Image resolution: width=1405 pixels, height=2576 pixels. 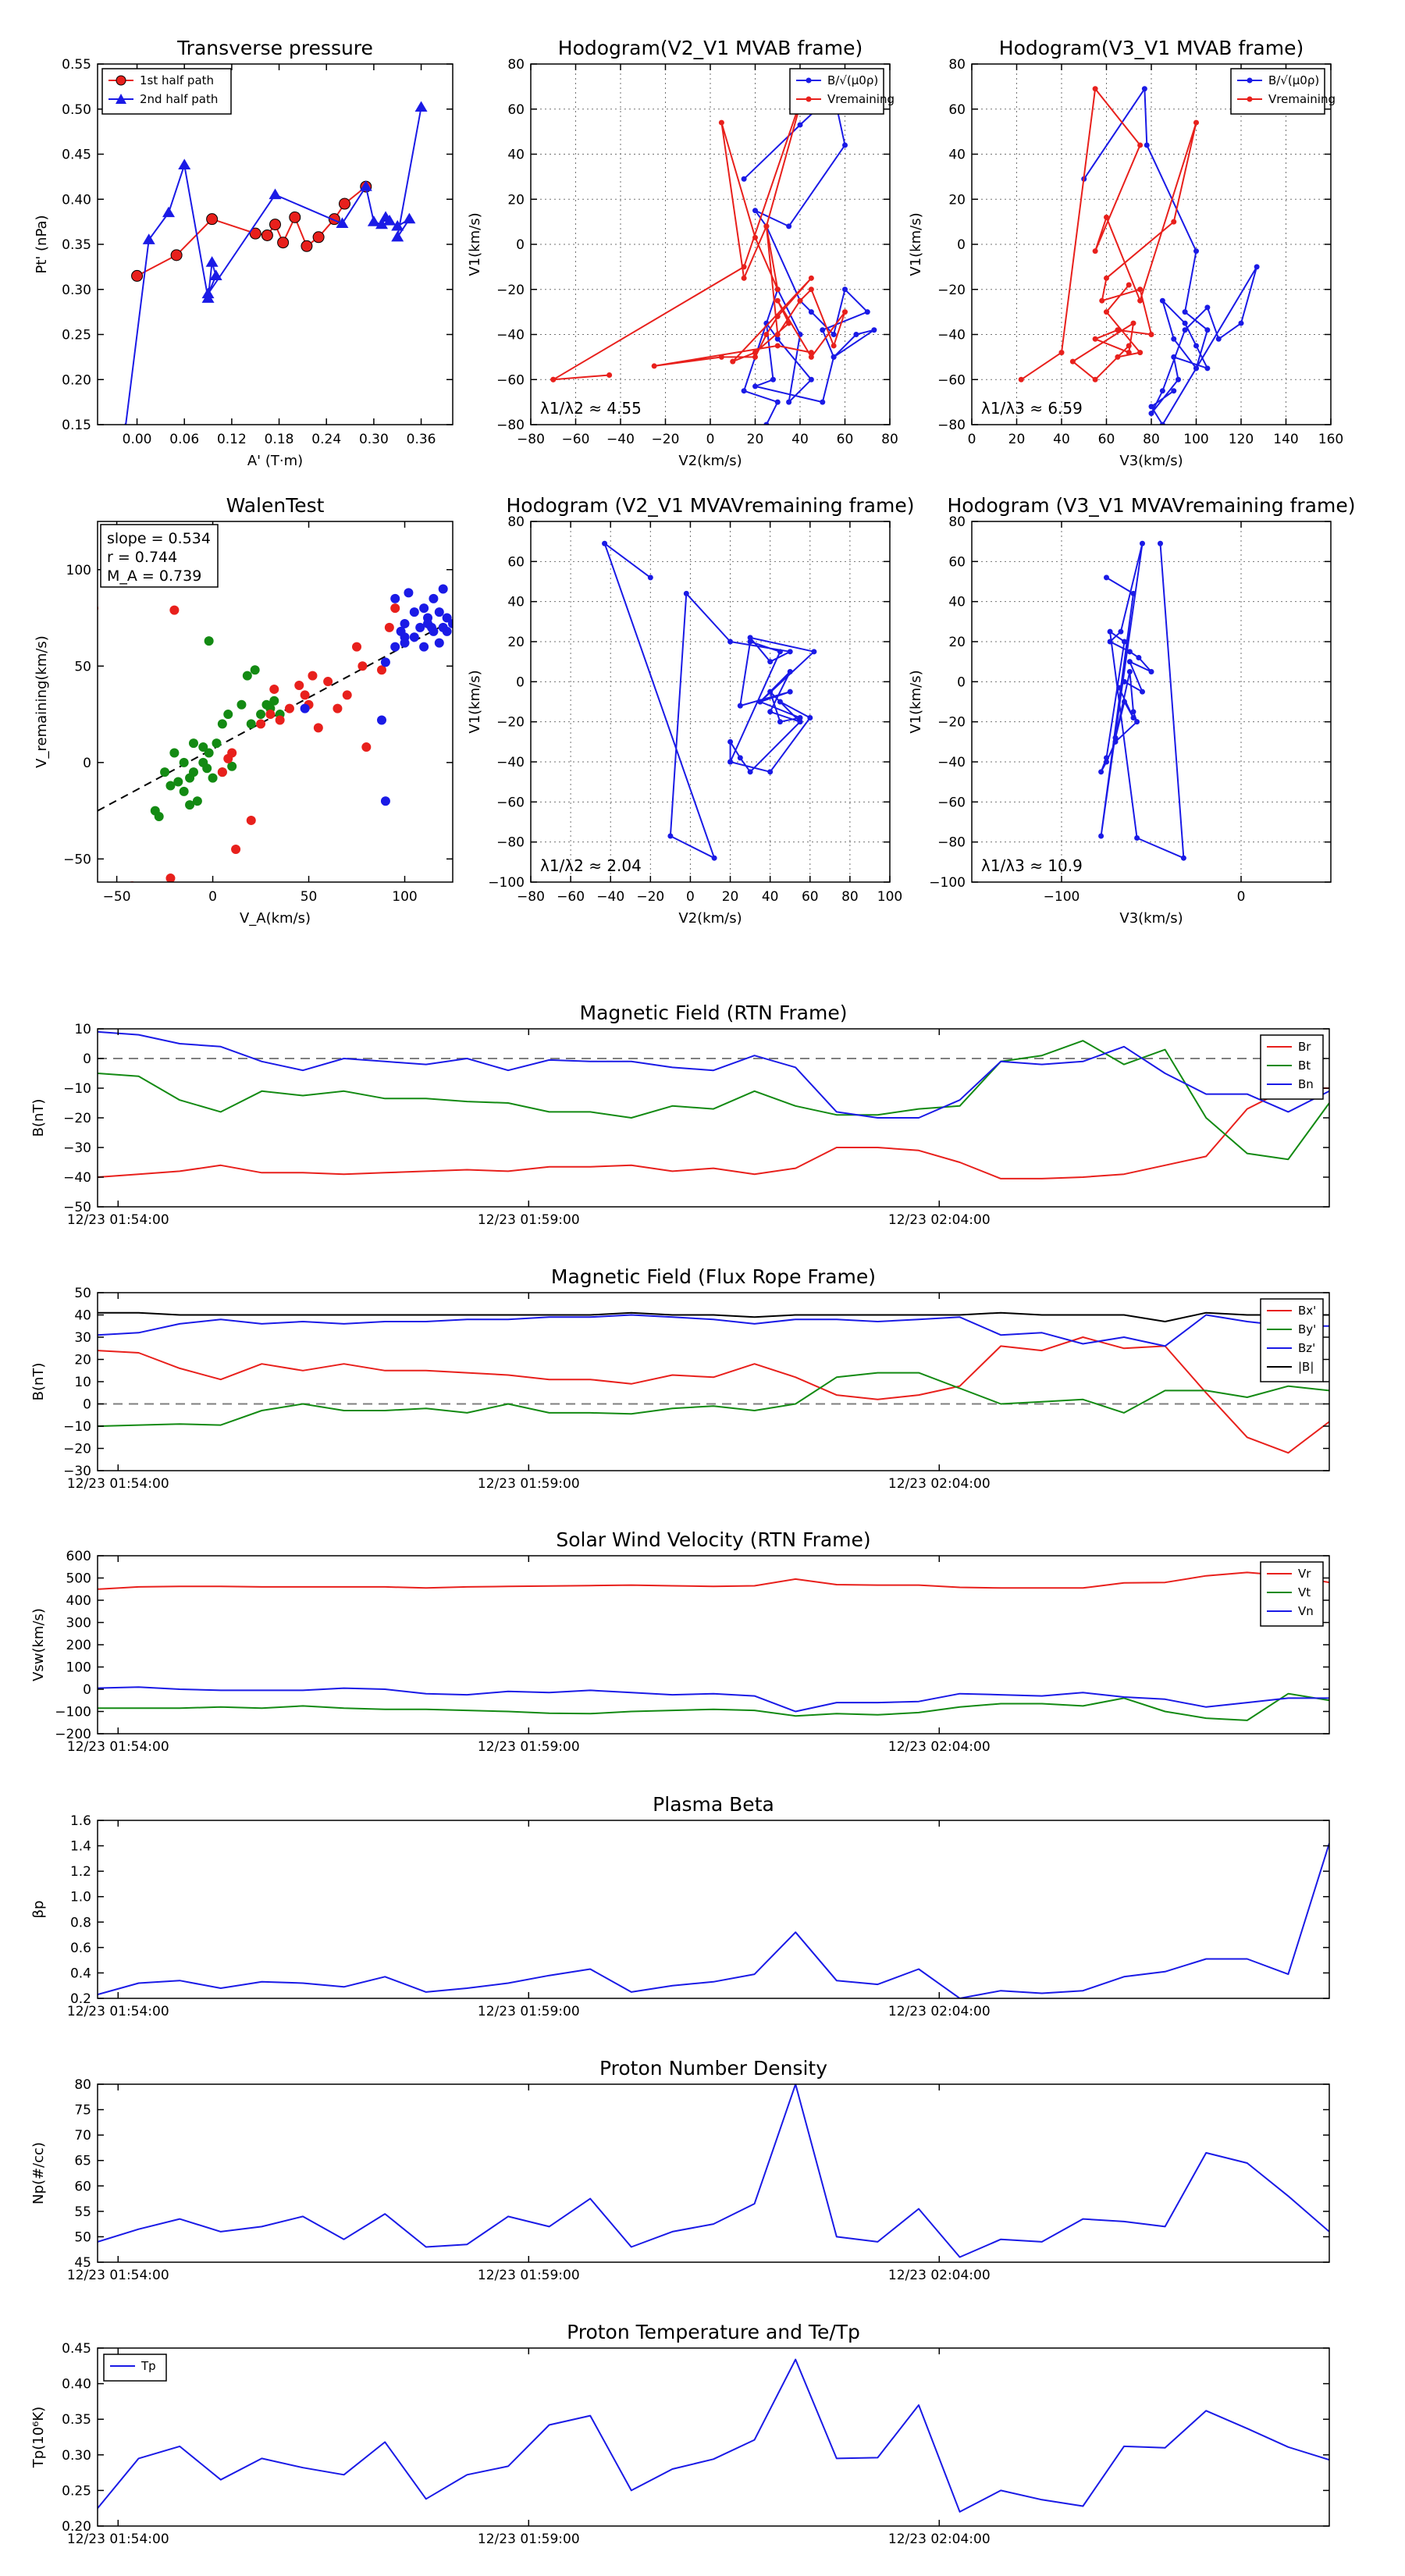 I want to click on legend-label: Br, so click(x=1304, y=1047).